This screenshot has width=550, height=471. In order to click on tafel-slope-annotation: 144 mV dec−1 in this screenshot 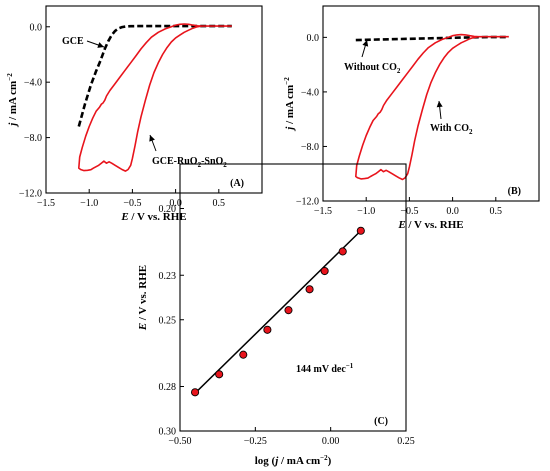, I will do `click(325, 368)`.